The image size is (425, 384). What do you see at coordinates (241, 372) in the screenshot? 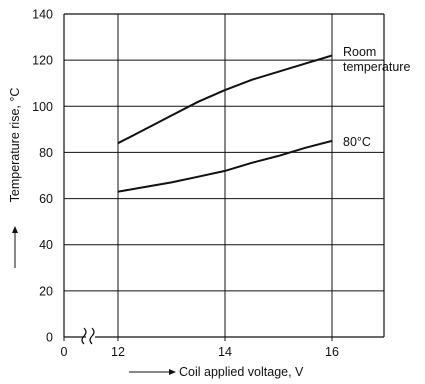
I see `x-axis-title: Coil applied voltage, V` at bounding box center [241, 372].